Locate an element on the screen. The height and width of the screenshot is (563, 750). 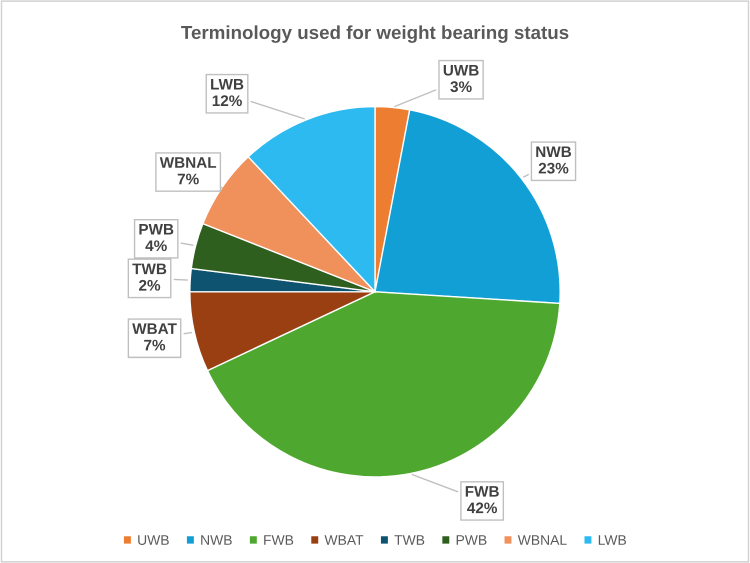
slice-label: UWB is located at coordinates (461, 70).